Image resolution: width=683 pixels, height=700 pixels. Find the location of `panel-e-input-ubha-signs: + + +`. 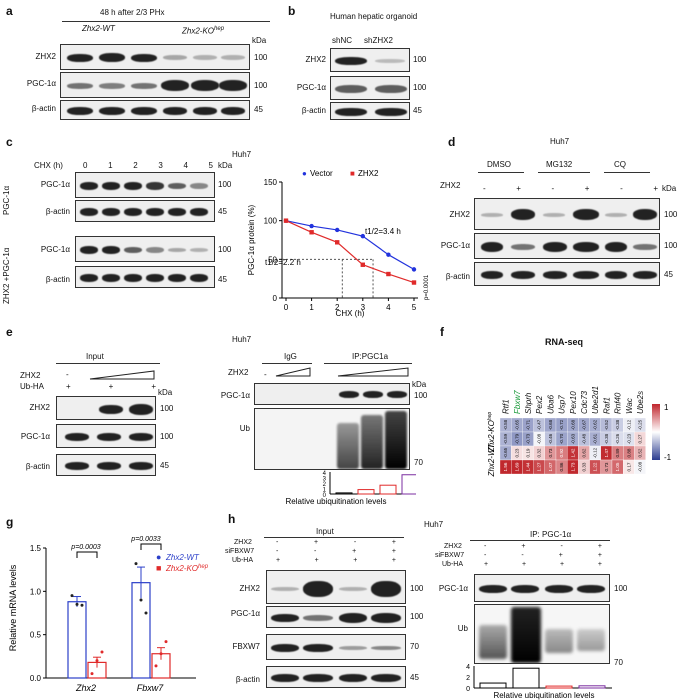

panel-e-input-ubha-signs: + + + is located at coordinates (111, 386).